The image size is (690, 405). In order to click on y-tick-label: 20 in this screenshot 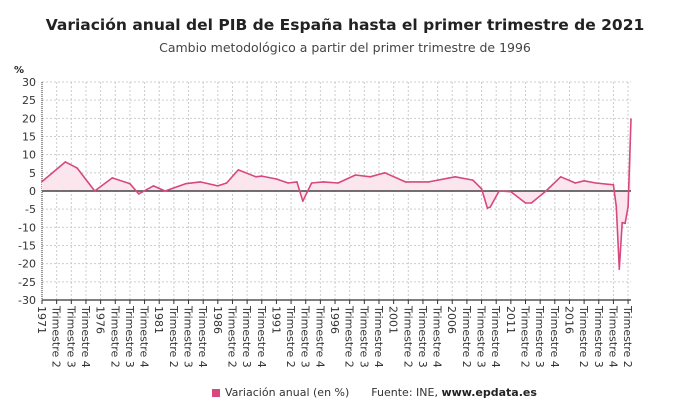, I will do `click(29, 118)`.